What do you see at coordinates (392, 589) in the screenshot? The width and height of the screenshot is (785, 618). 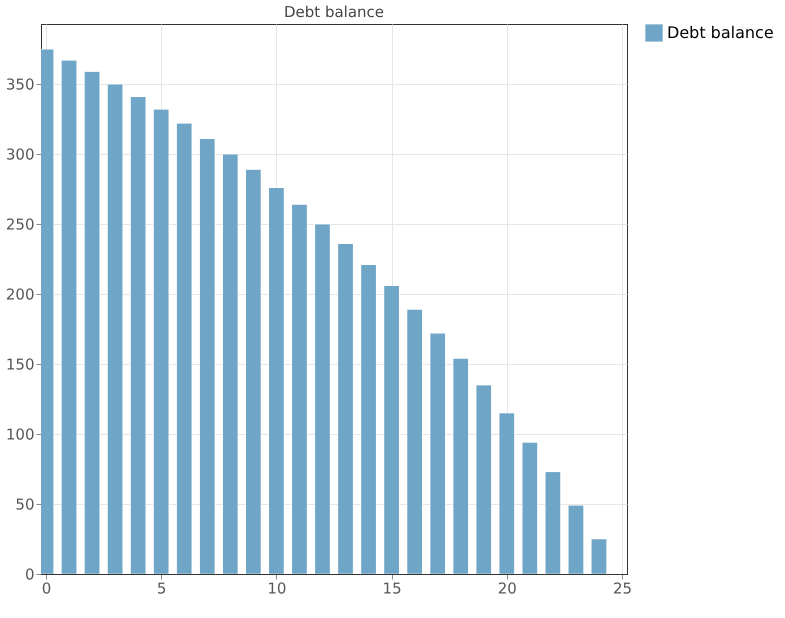 I see `x-tick-label: 15` at bounding box center [392, 589].